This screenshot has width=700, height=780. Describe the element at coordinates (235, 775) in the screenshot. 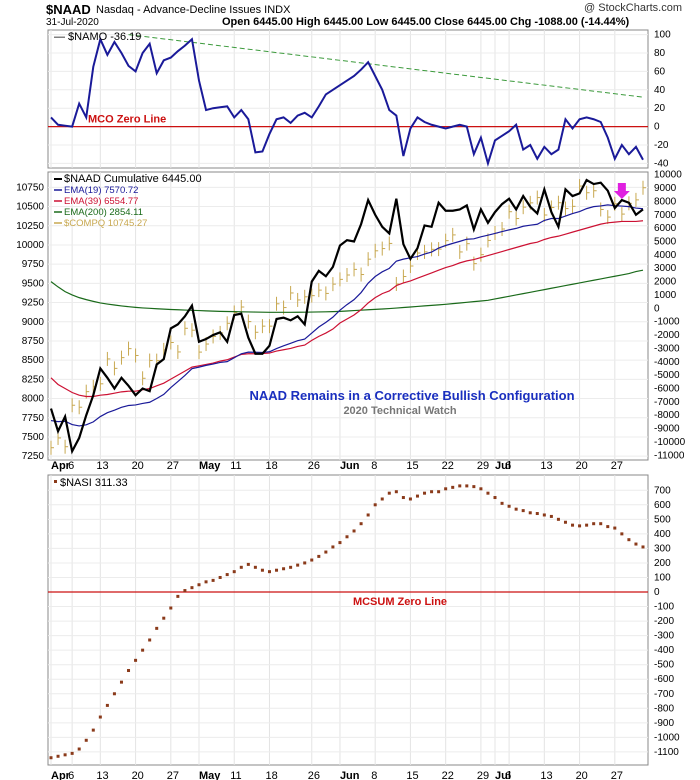

I see `x-tick-label: 11` at that location.